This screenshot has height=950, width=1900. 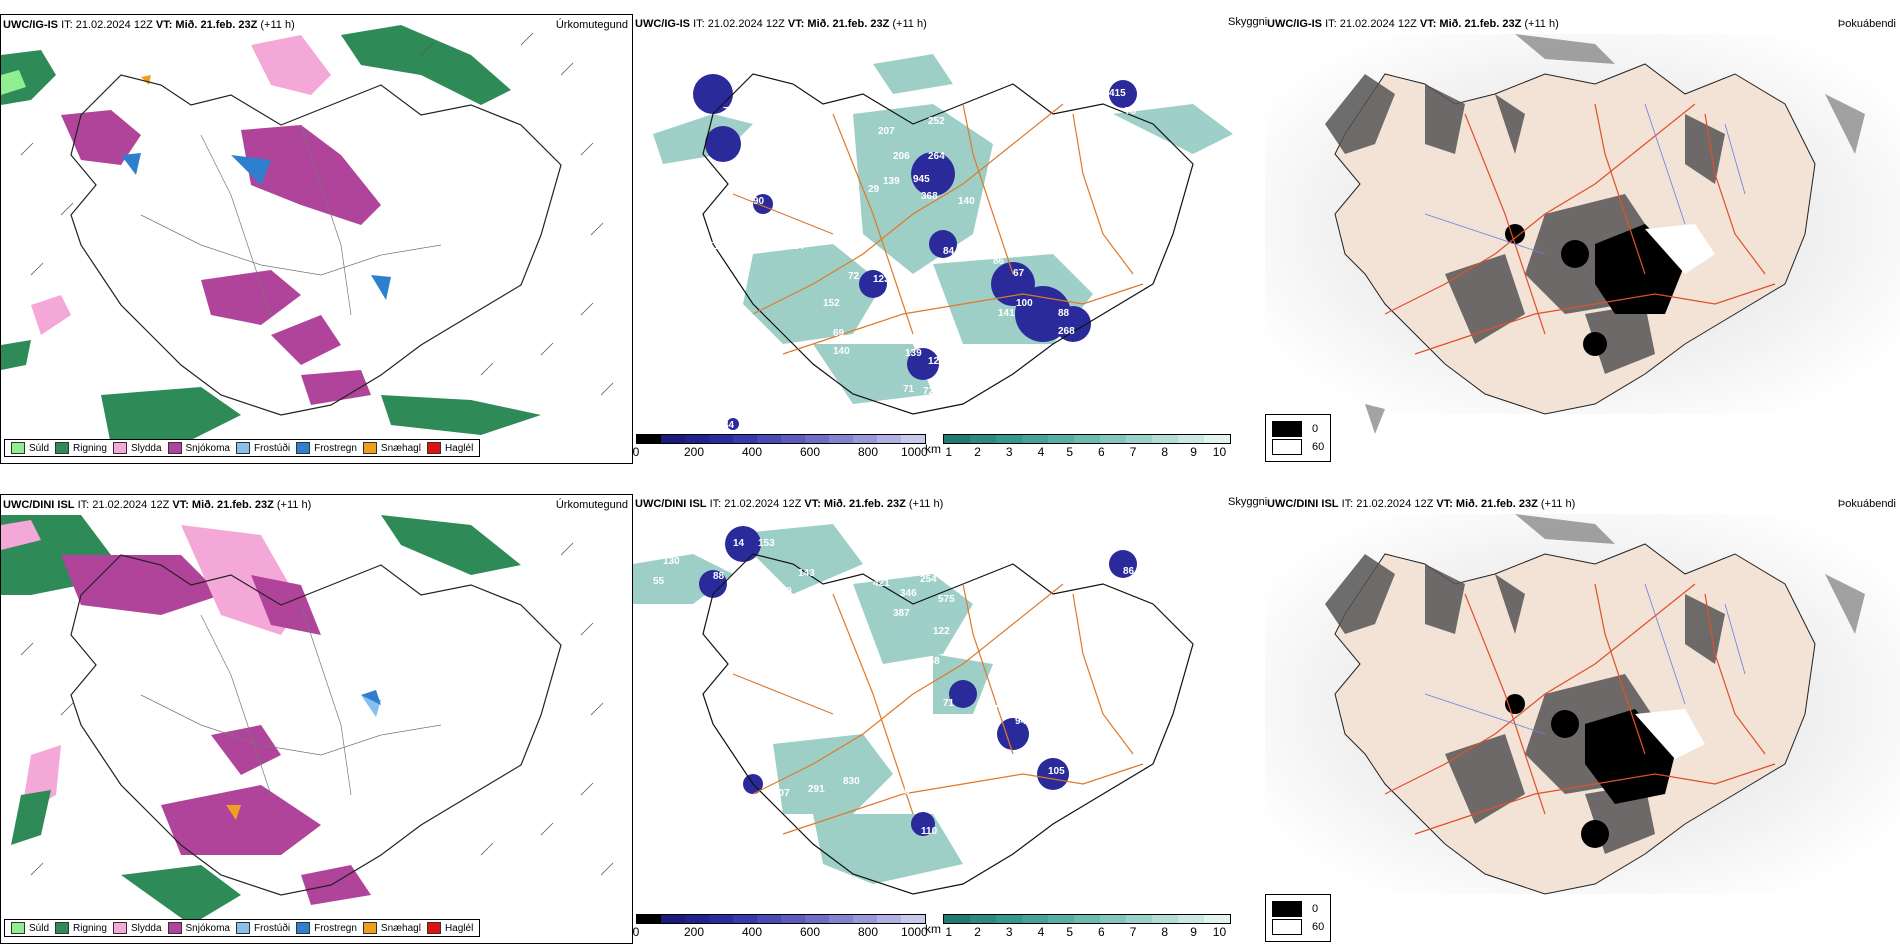 I want to click on cloud-label: 575, so click(x=946, y=599).